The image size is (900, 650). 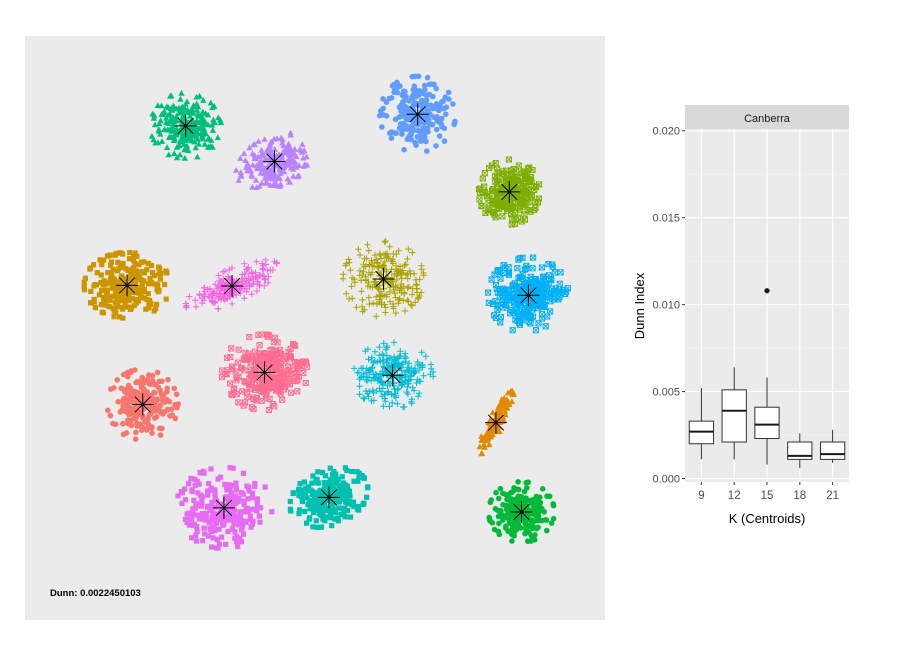 What do you see at coordinates (668, 306) in the screenshot?
I see `y-axis-ticks: 0.000 0.005 0.010 0.015 0.020` at bounding box center [668, 306].